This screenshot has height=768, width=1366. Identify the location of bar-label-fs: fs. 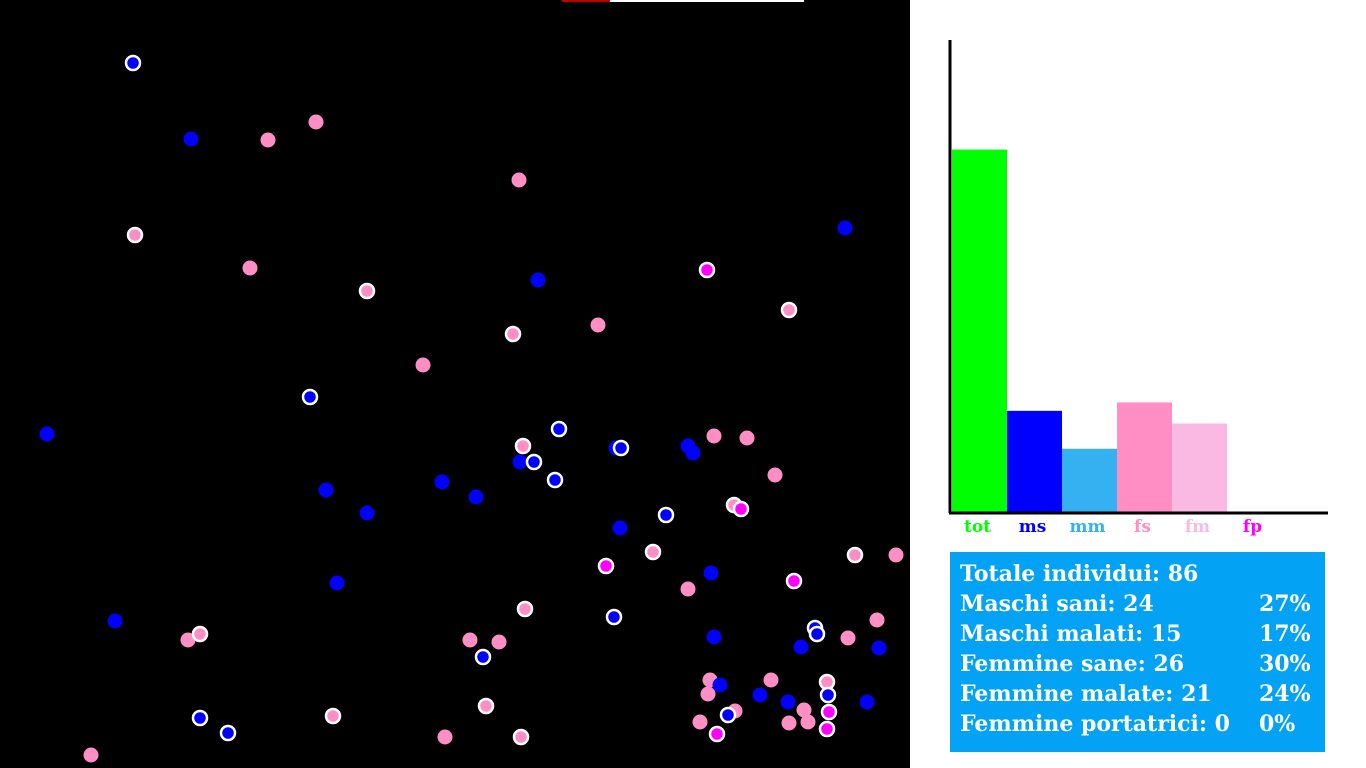
(1142, 527).